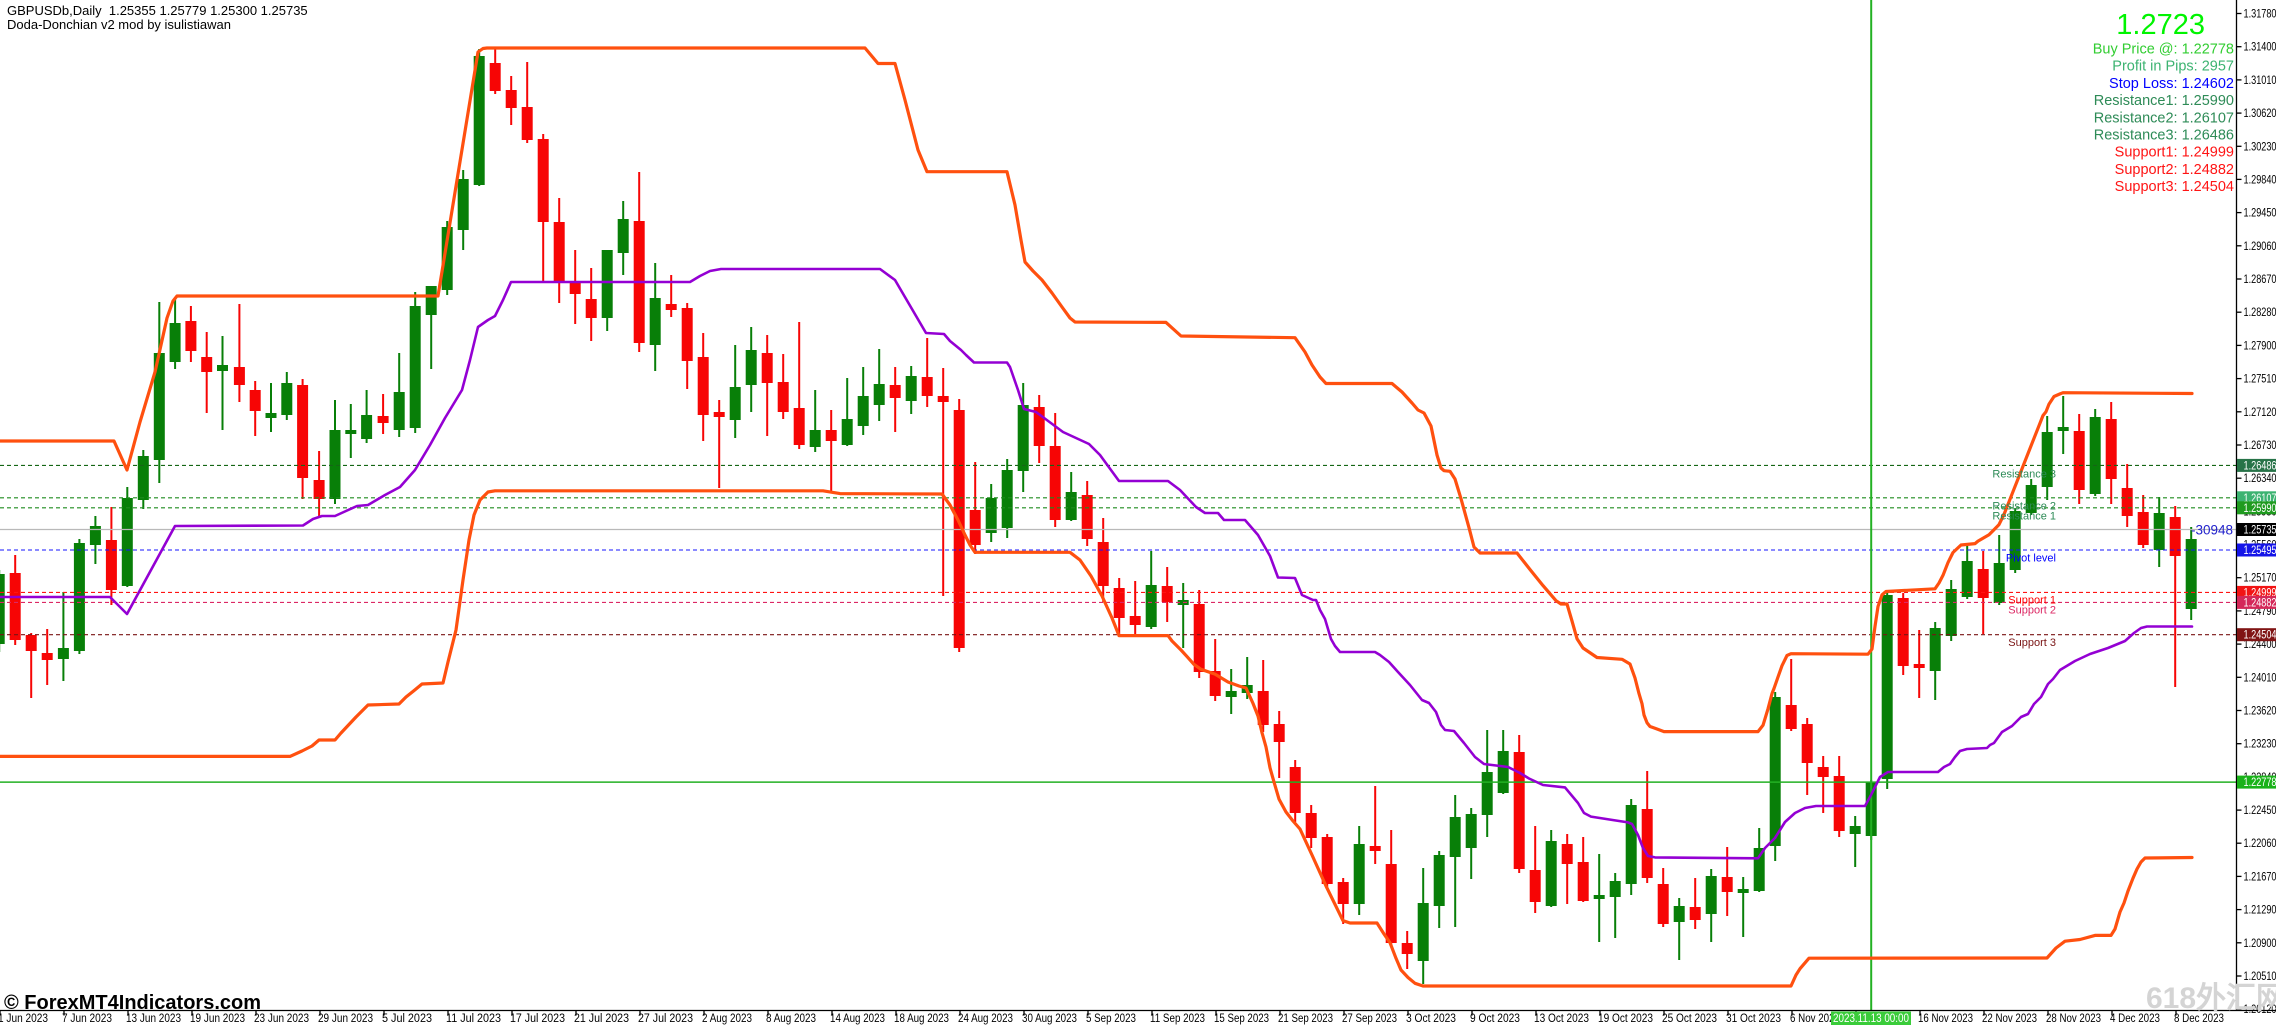  I want to click on svg-text: 1.25495, so click(2260, 551).